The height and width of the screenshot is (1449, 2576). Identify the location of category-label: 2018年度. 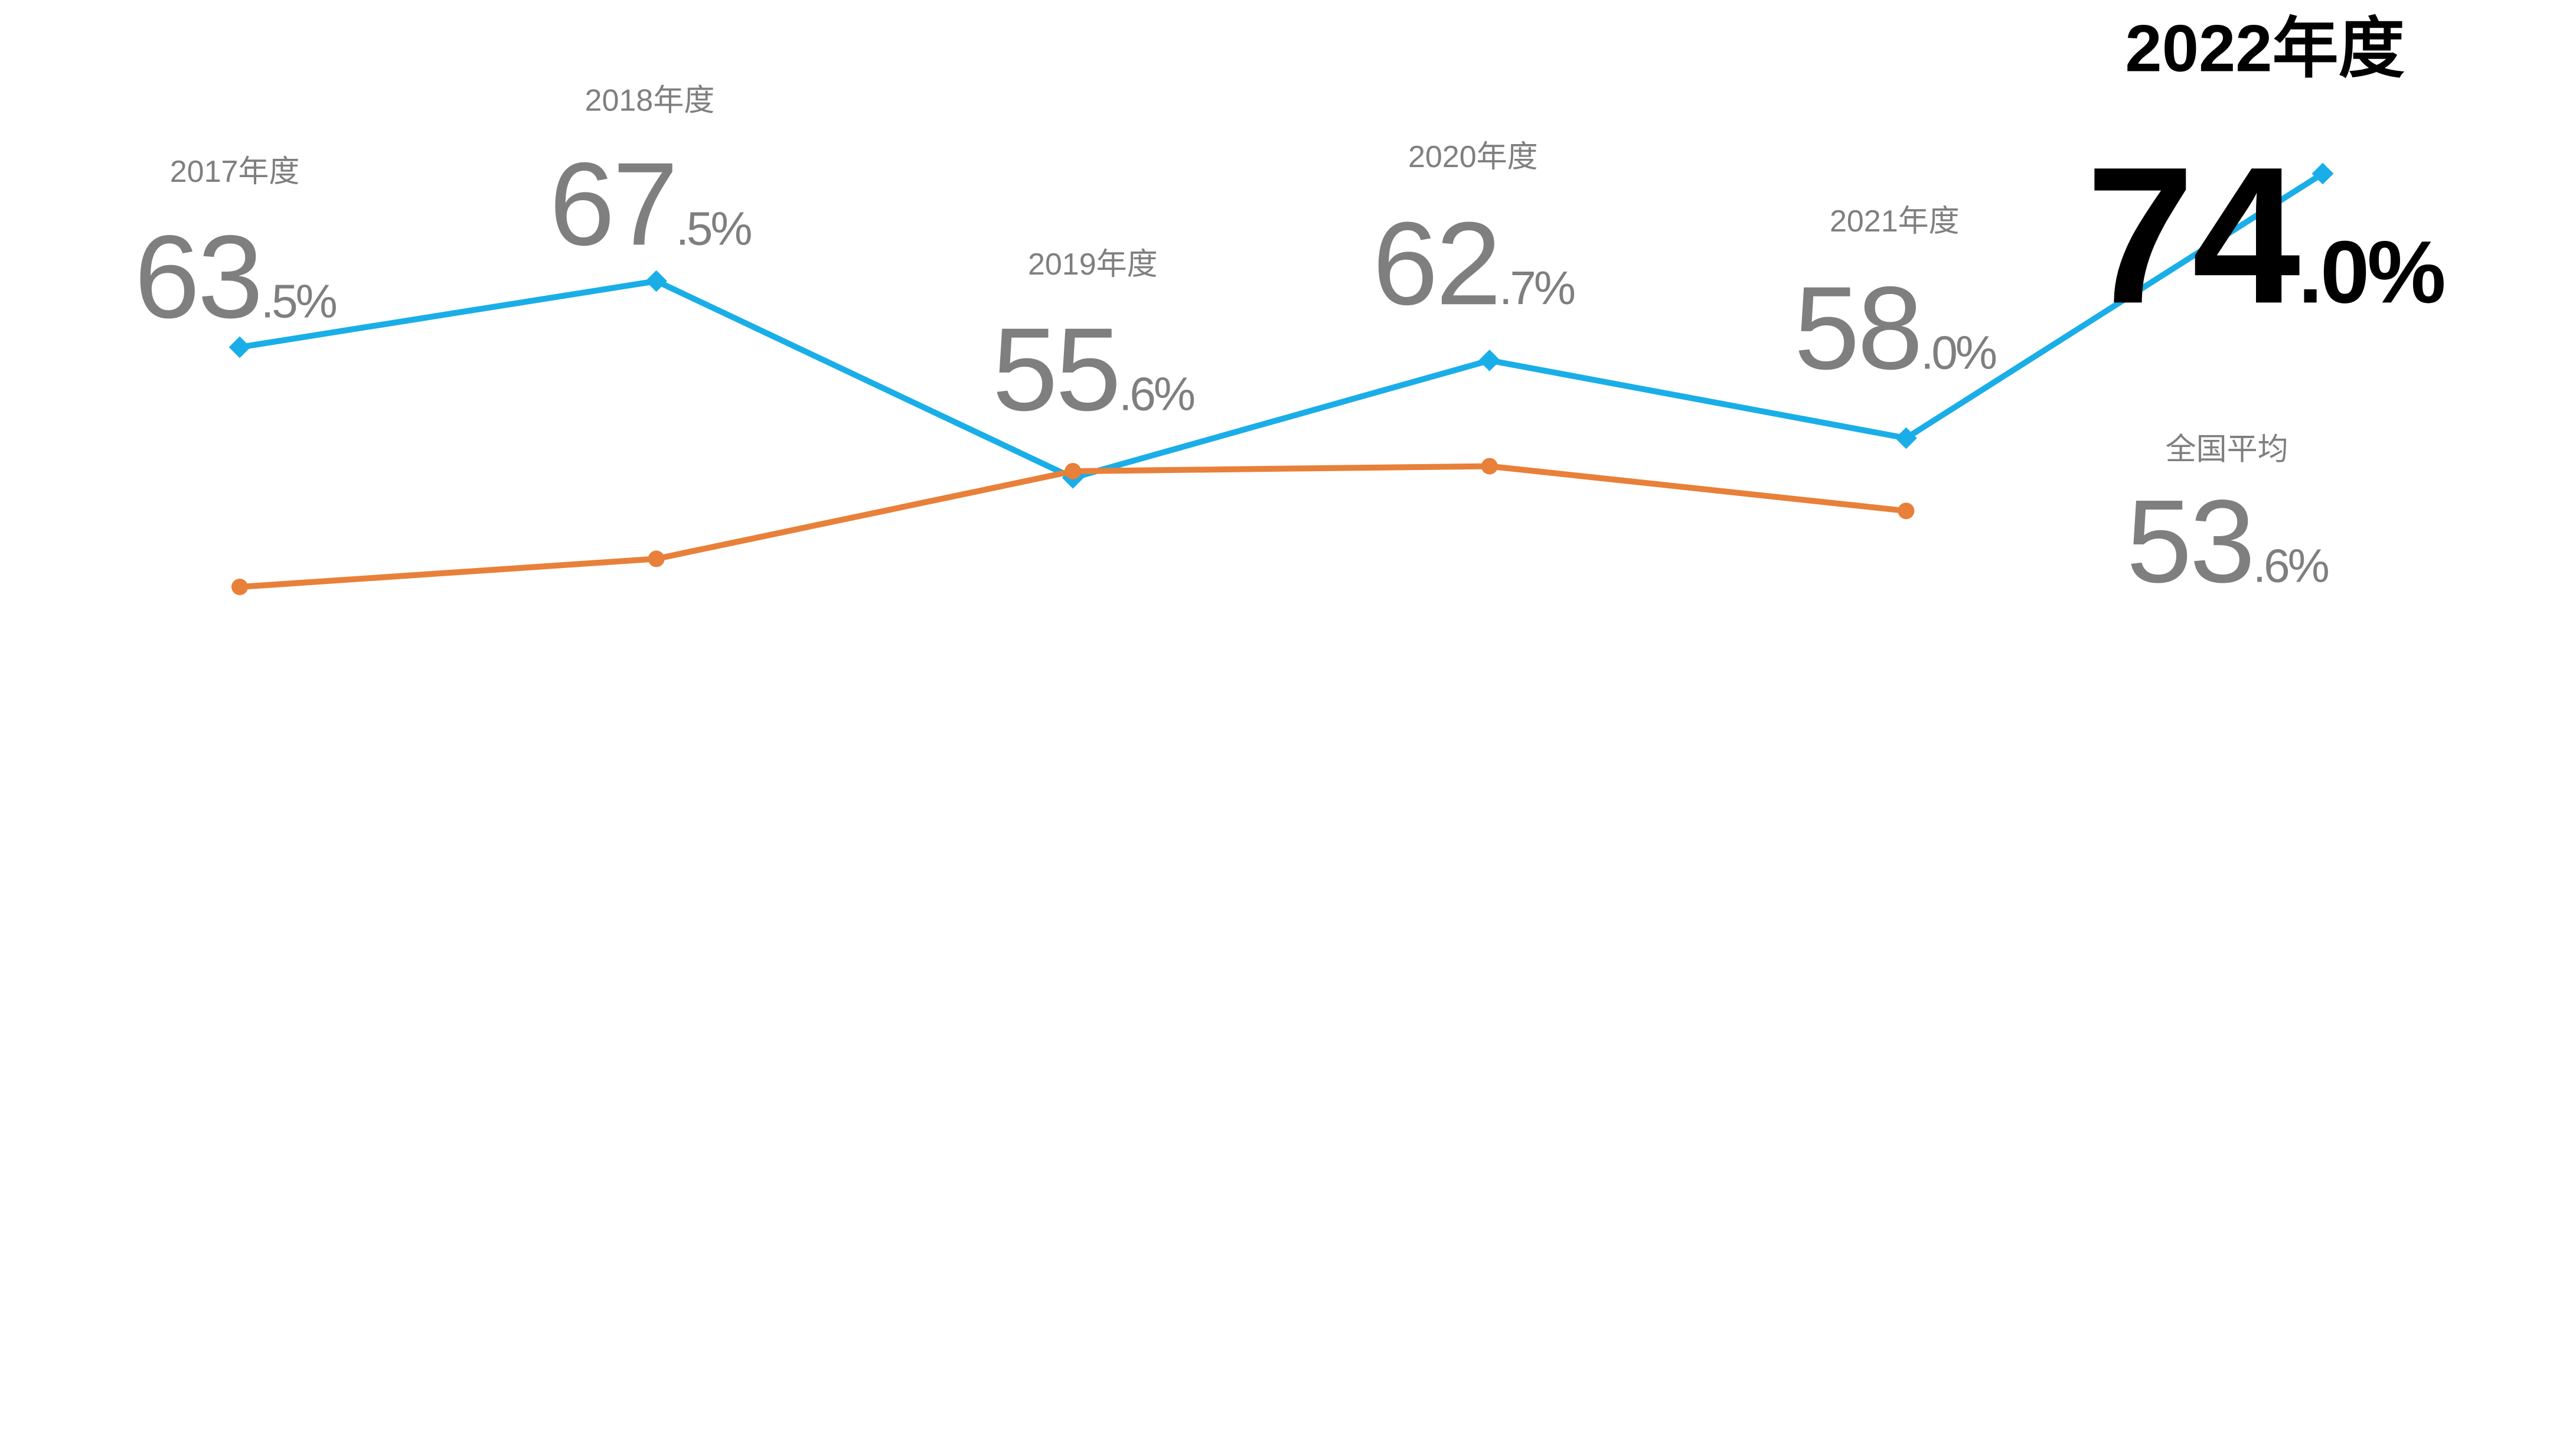
(650, 101).